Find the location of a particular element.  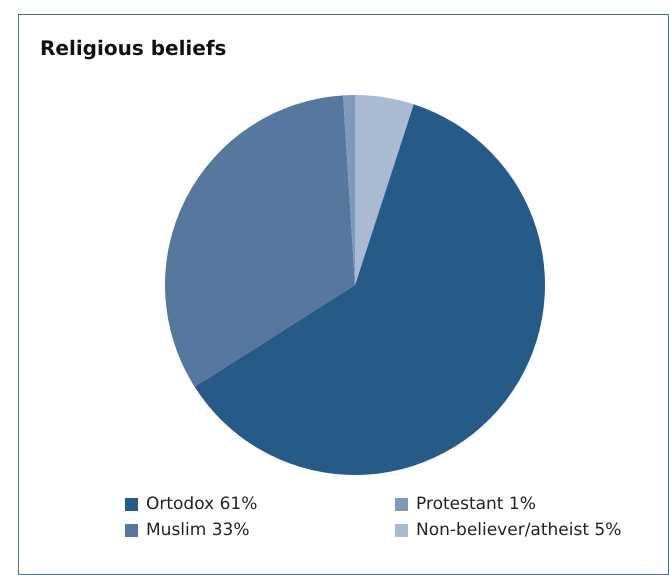

chart-title: Religious beliefs is located at coordinates (133, 48).